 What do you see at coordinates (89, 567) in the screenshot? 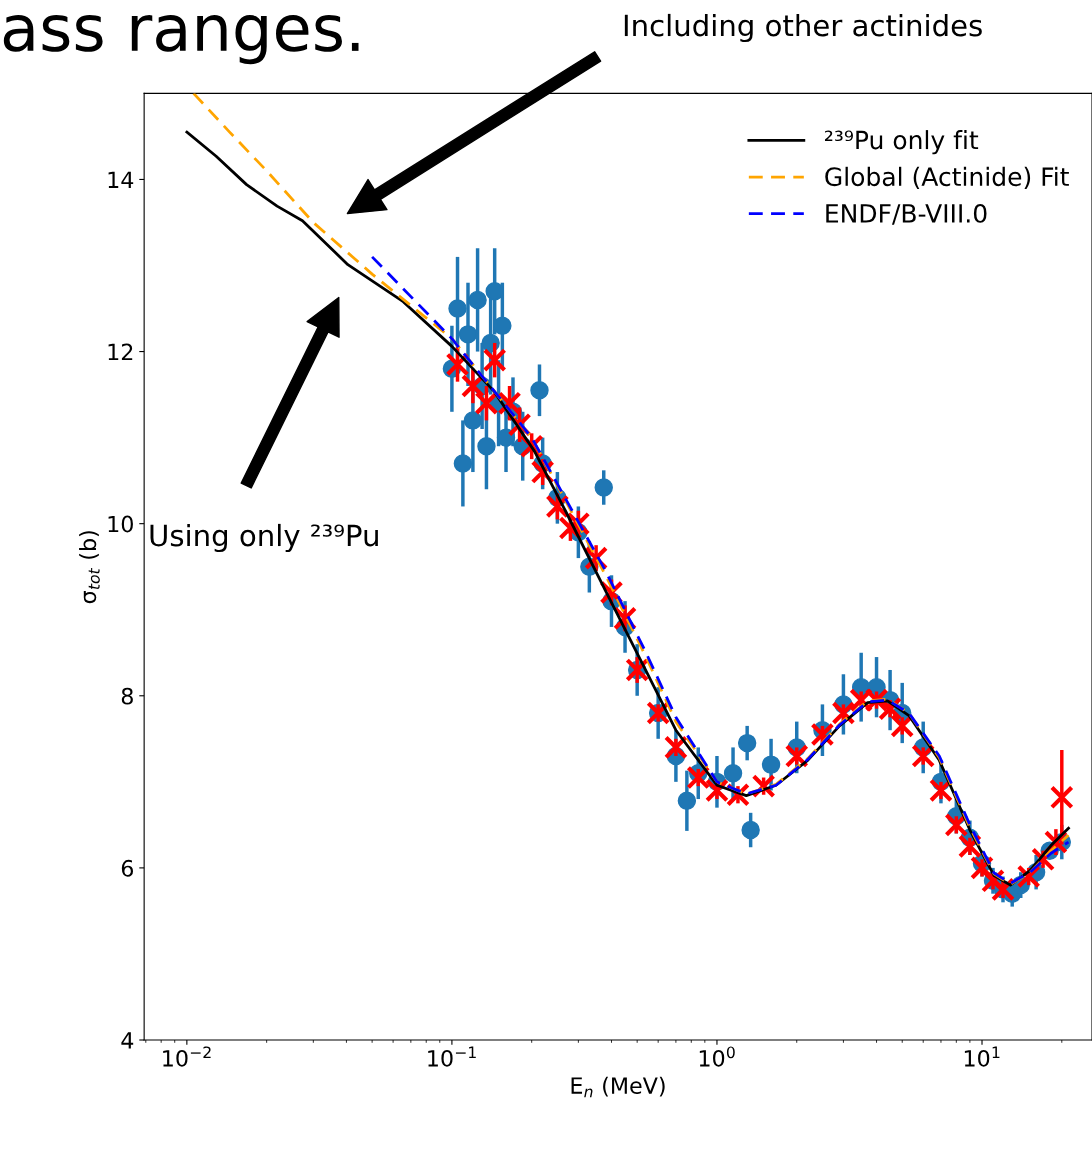
I see `y-axis-title: σ$_{tot}$ (b)` at bounding box center [89, 567].